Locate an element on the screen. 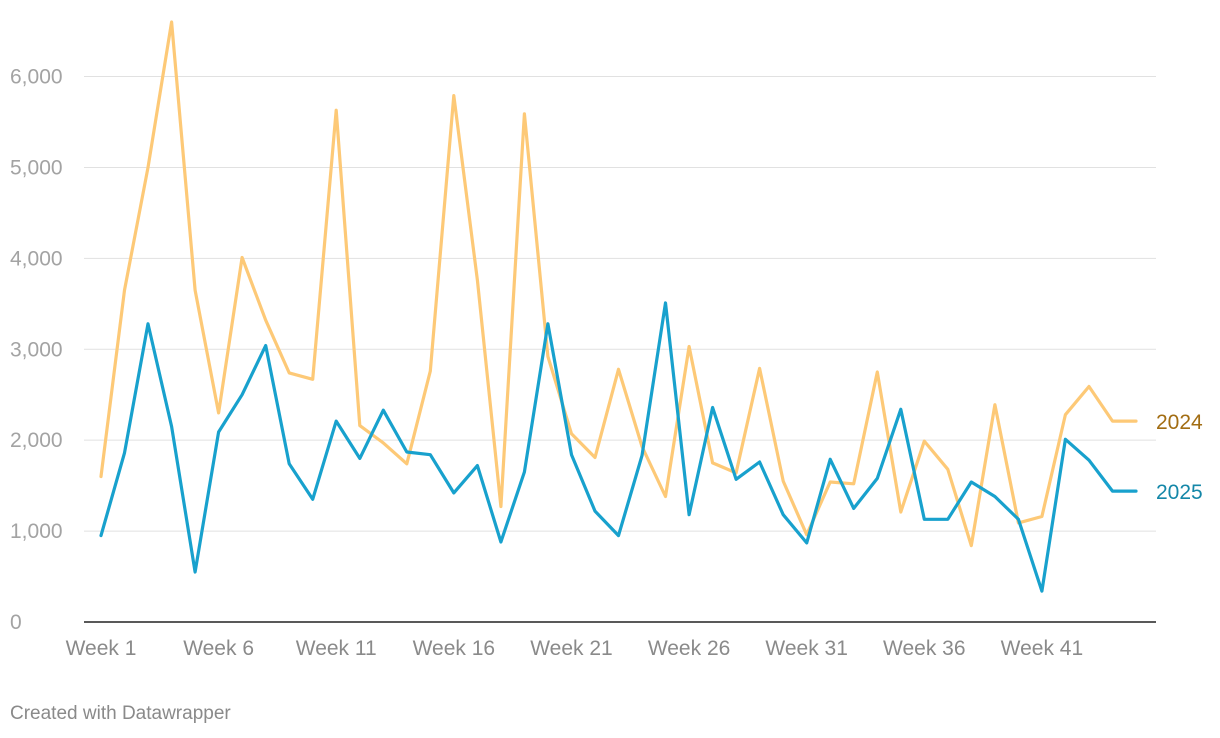 The height and width of the screenshot is (738, 1220). x-tick-label: Week 6 is located at coordinates (218, 648).